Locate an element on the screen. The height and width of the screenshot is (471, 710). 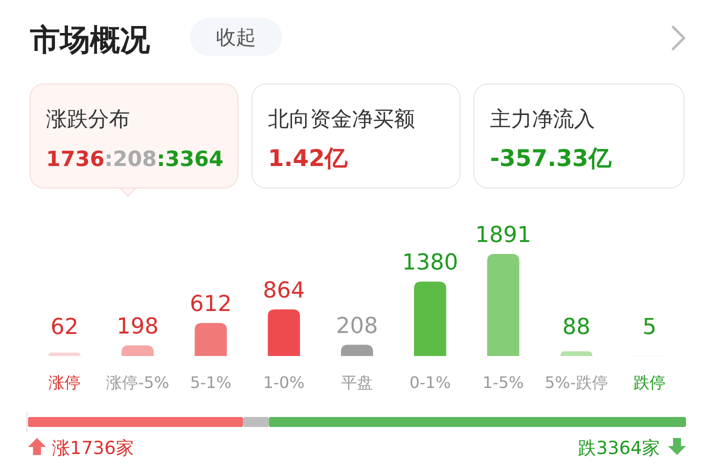
x-tick-label: 5%-跌停 is located at coordinates (576, 382).